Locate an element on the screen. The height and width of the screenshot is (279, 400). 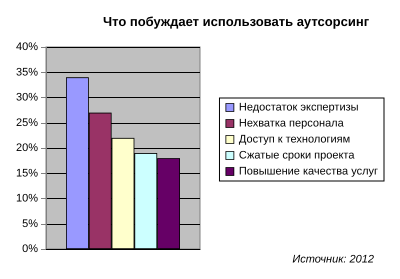
legend-label: Нехватка персонала is located at coordinates (291, 124).